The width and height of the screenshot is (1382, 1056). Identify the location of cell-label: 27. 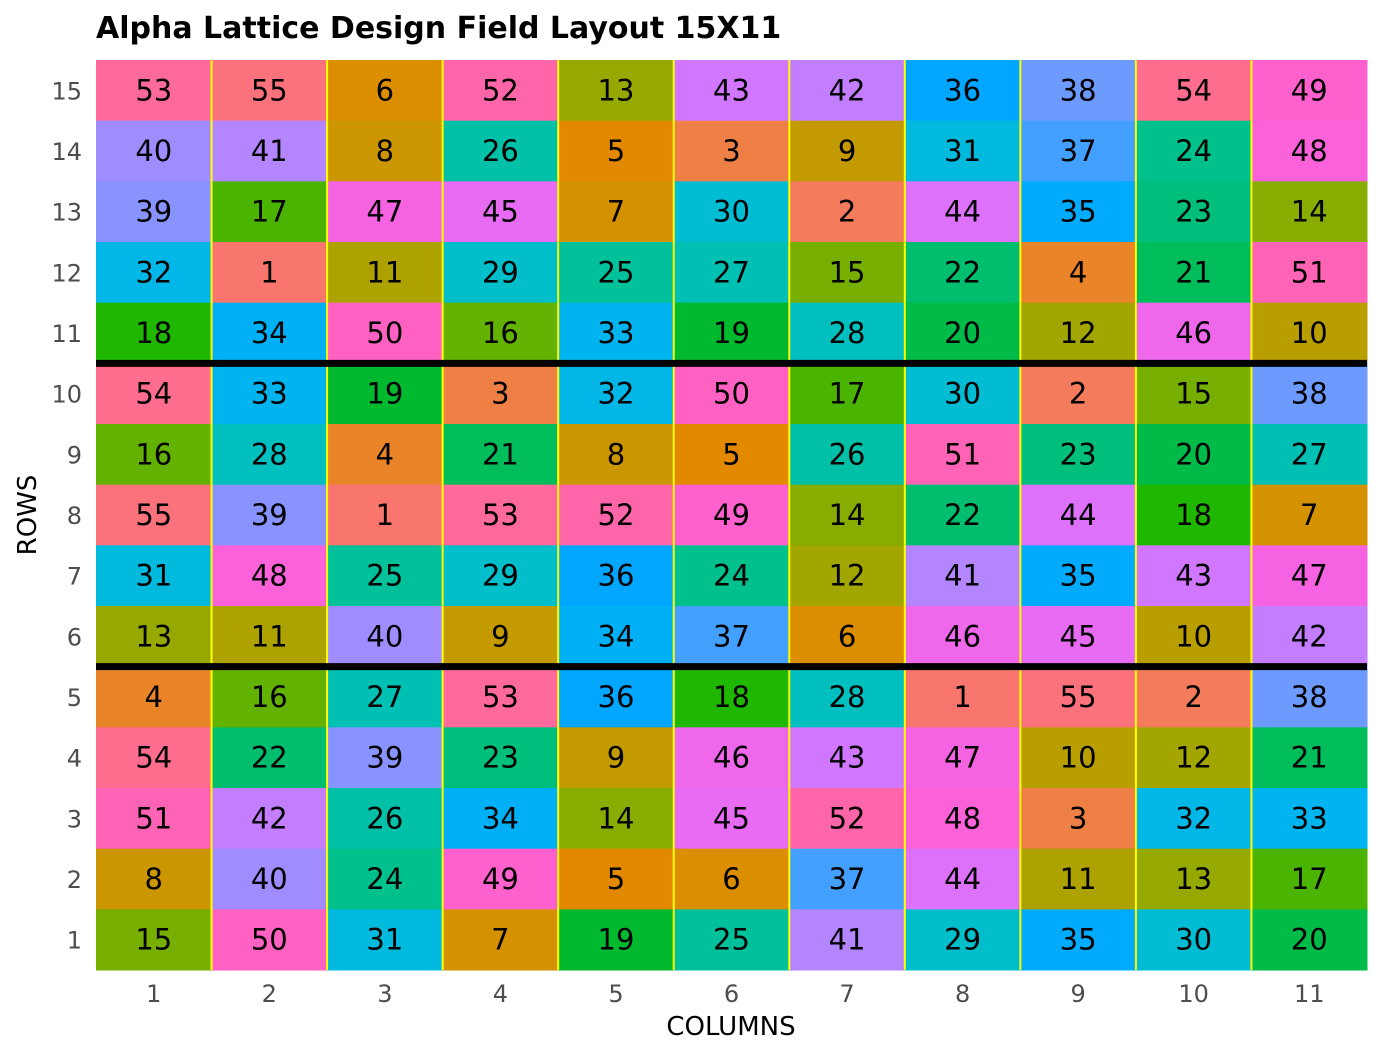
(1309, 454).